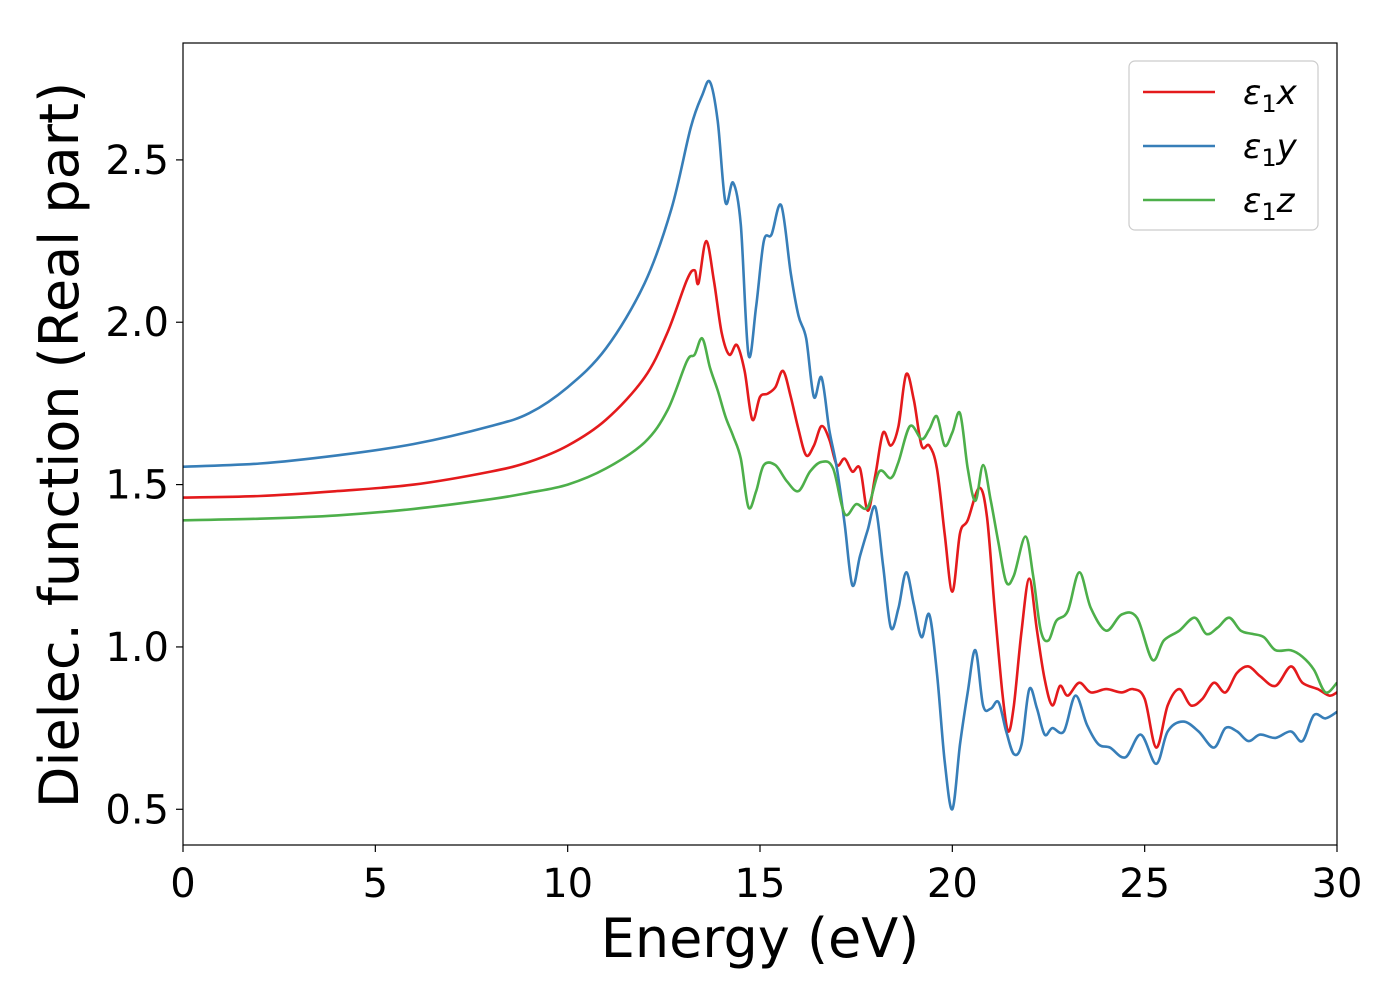 The image size is (1400, 1000). Describe the element at coordinates (137, 323) in the screenshot. I see `y-tick-label: 2.0` at that location.